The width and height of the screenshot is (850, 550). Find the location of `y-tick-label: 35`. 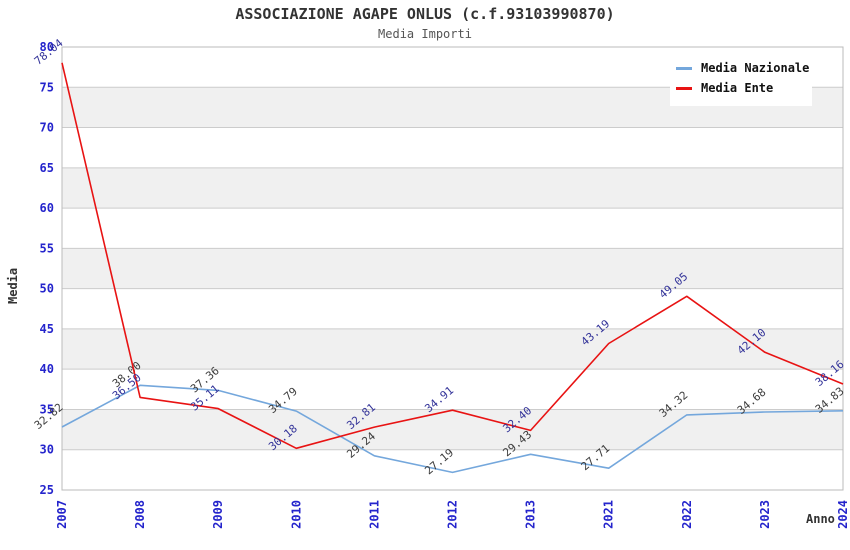

y-tick-label: 35 is located at coordinates (47, 409).